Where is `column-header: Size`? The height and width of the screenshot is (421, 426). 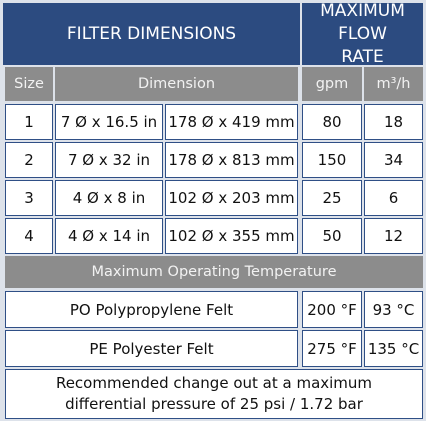
column-header: Size is located at coordinates (29, 84).